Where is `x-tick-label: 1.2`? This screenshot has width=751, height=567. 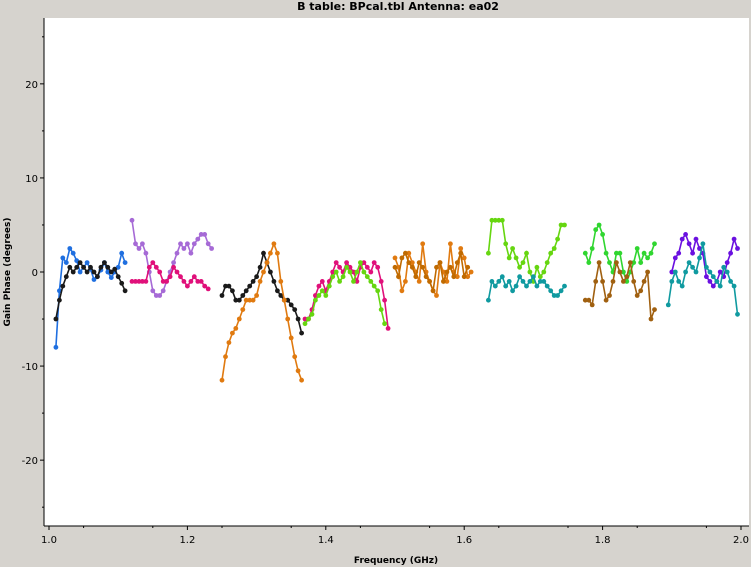
x-tick-label: 1.2 is located at coordinates (187, 540).